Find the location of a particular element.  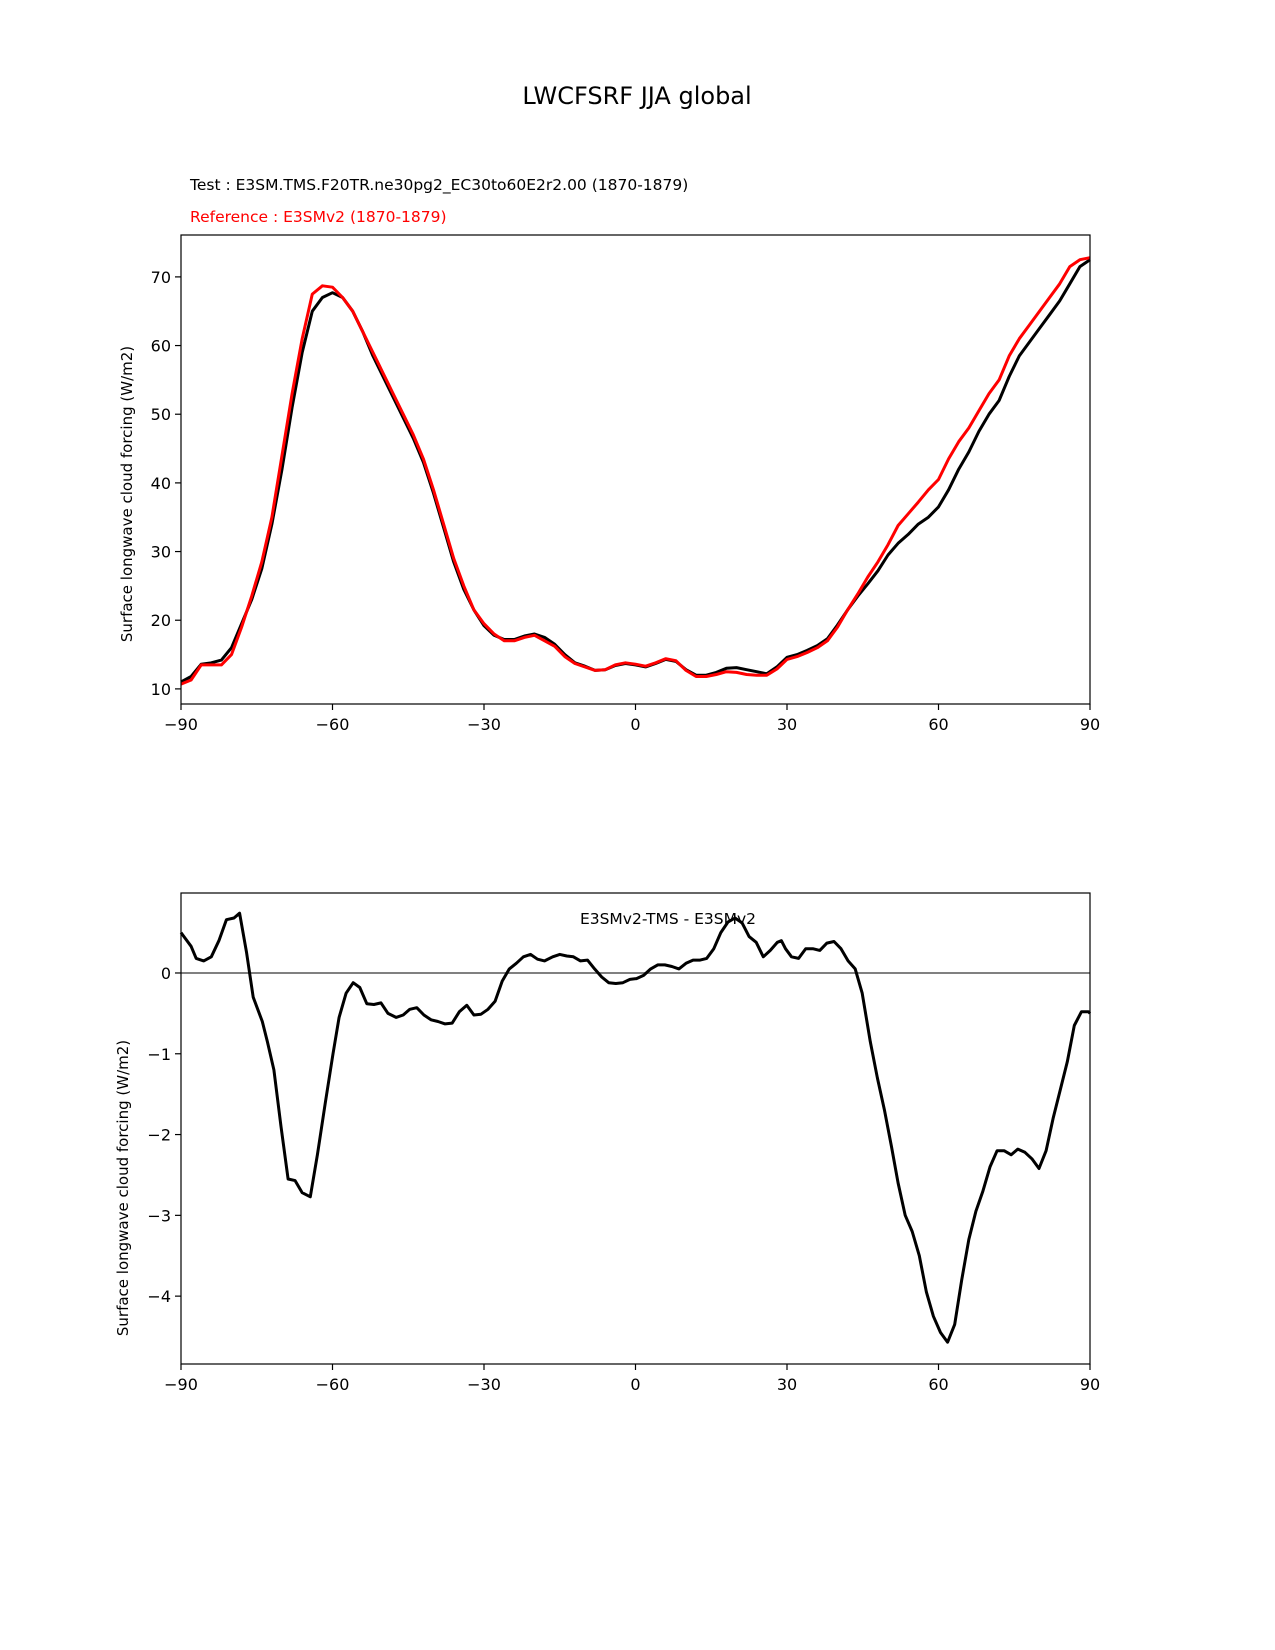

y-tick-label: 40 is located at coordinates (161, 483).